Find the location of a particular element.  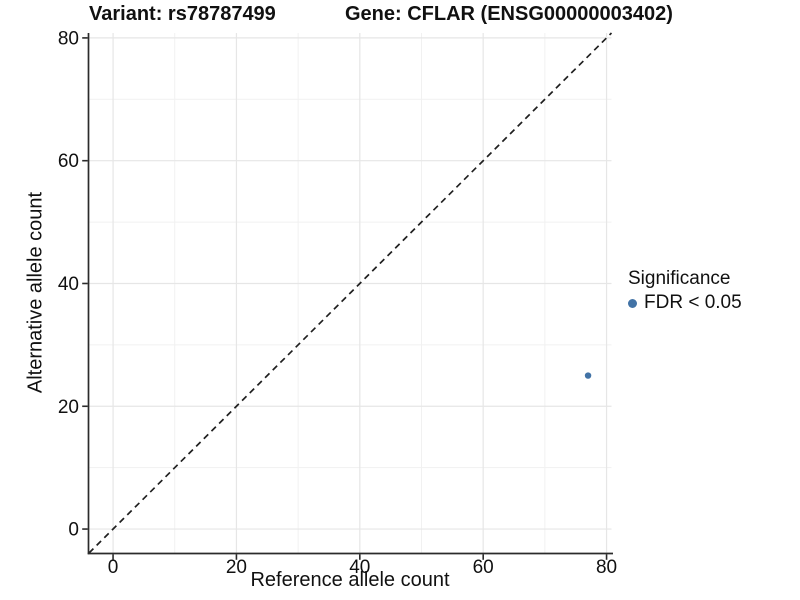

legend-entry: FDR < 0.05 is located at coordinates (685, 303).